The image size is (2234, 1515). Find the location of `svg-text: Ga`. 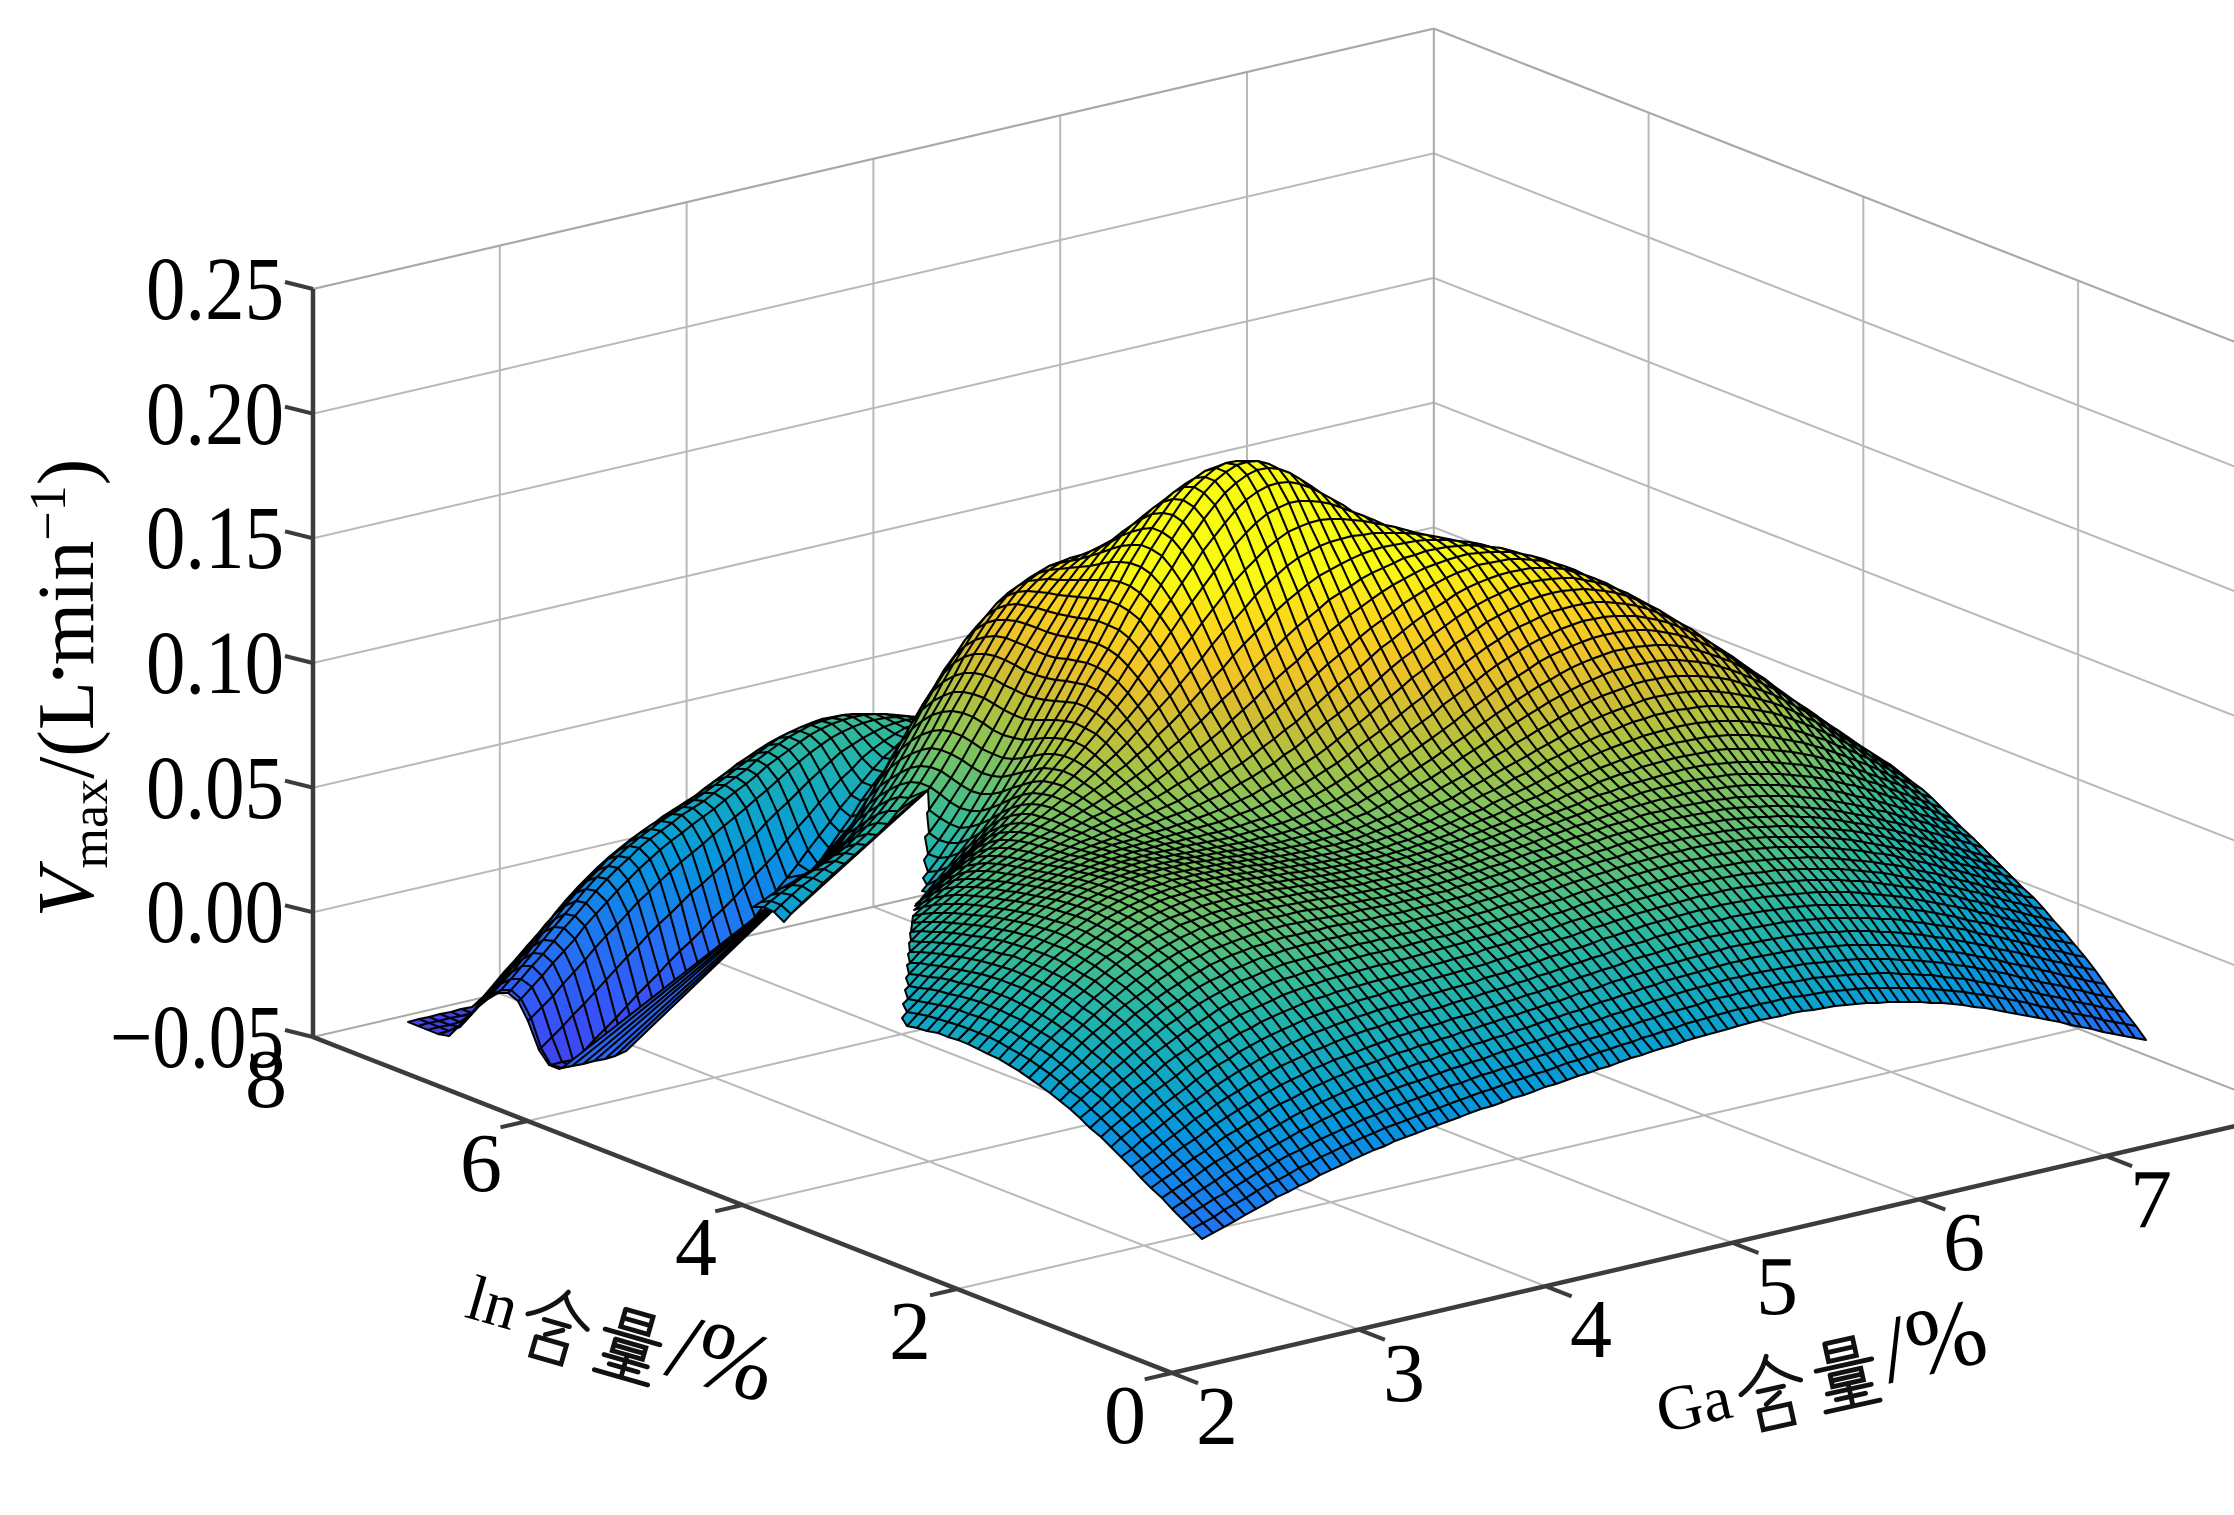

svg-text: Ga is located at coordinates (1694, 1403).